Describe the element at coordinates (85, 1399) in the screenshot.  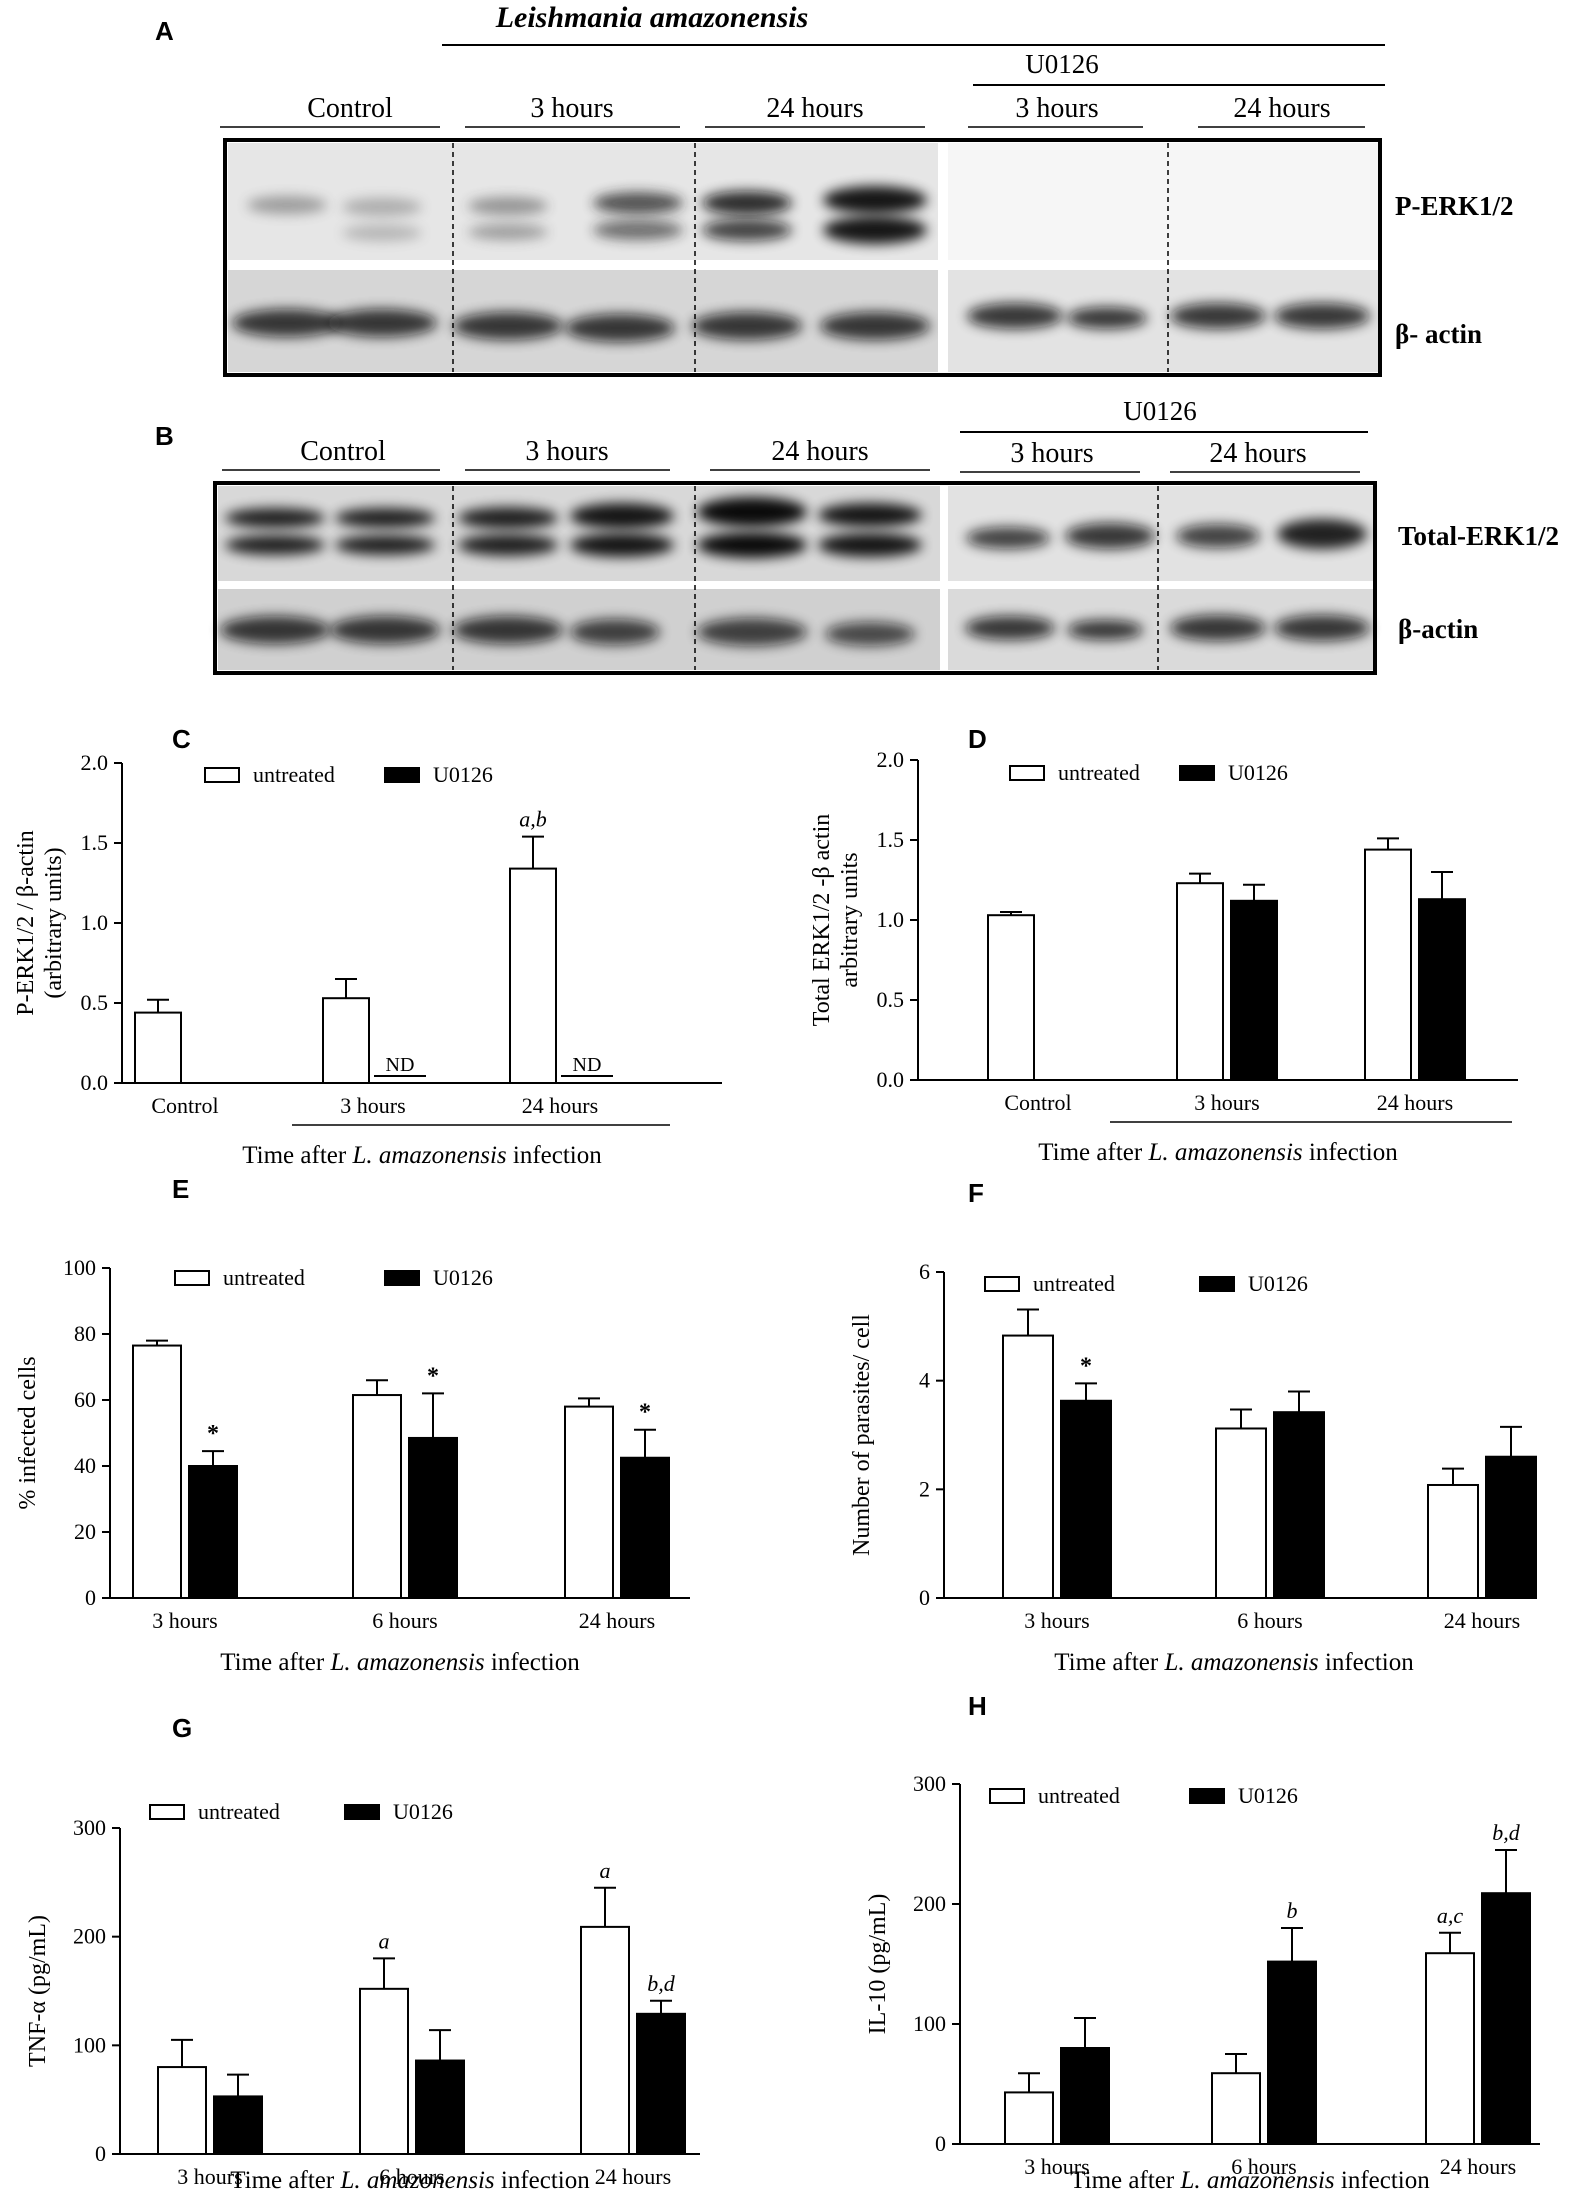
I see `y-tick-label: 60` at that location.